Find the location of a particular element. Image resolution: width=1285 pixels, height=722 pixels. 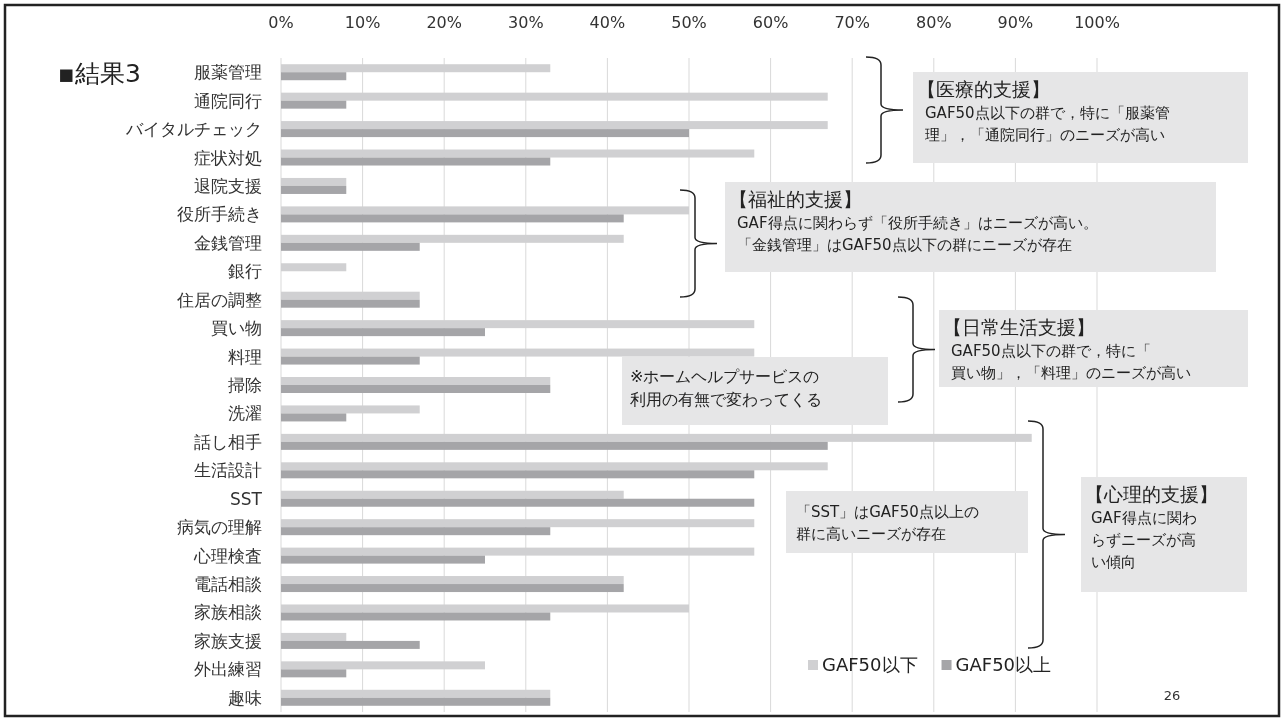

x-tick-label: 90% is located at coordinates (1015, 22).